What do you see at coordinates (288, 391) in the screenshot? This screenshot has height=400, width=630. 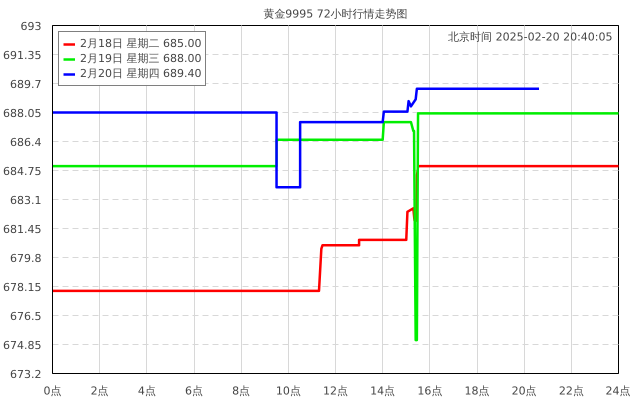 I see `x-tick-label: 10点` at bounding box center [288, 391].